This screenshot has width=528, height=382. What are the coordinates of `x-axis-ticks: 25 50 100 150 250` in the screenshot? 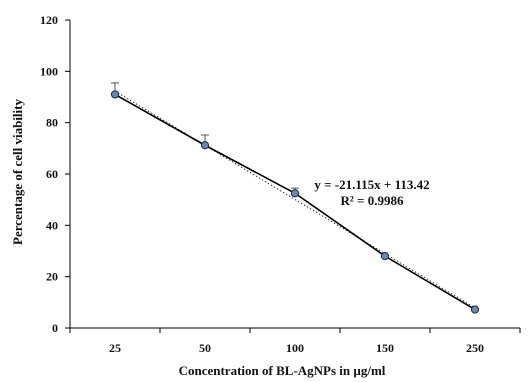 It's located at (295, 341).